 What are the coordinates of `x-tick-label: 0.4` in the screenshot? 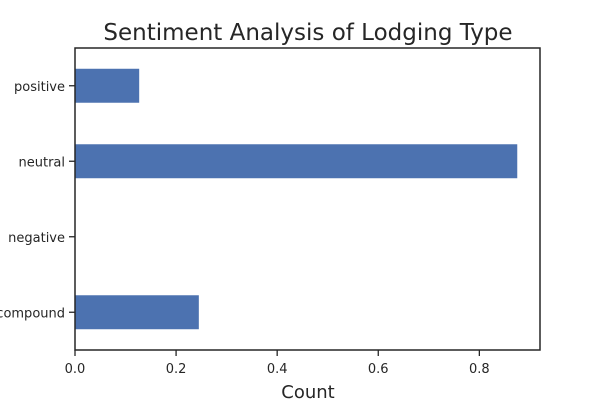 It's located at (277, 369).